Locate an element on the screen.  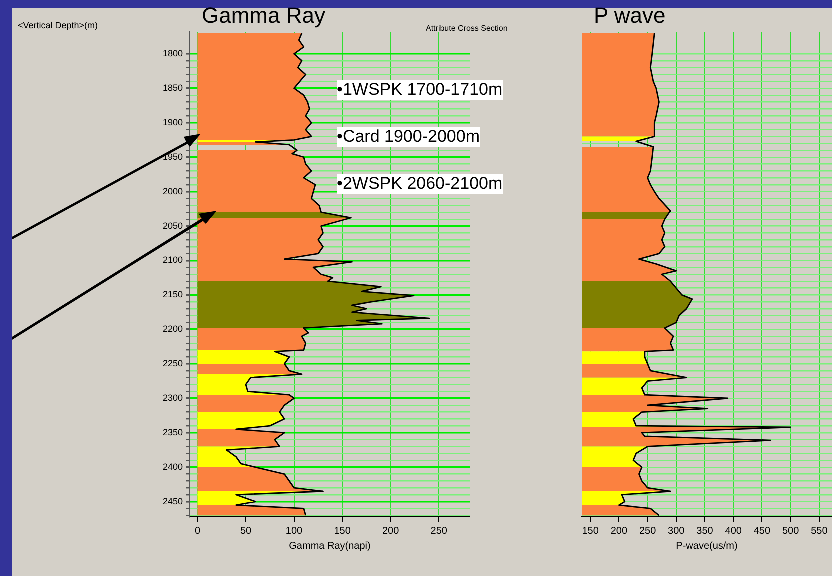
chart-title: P wave is located at coordinates (630, 15).